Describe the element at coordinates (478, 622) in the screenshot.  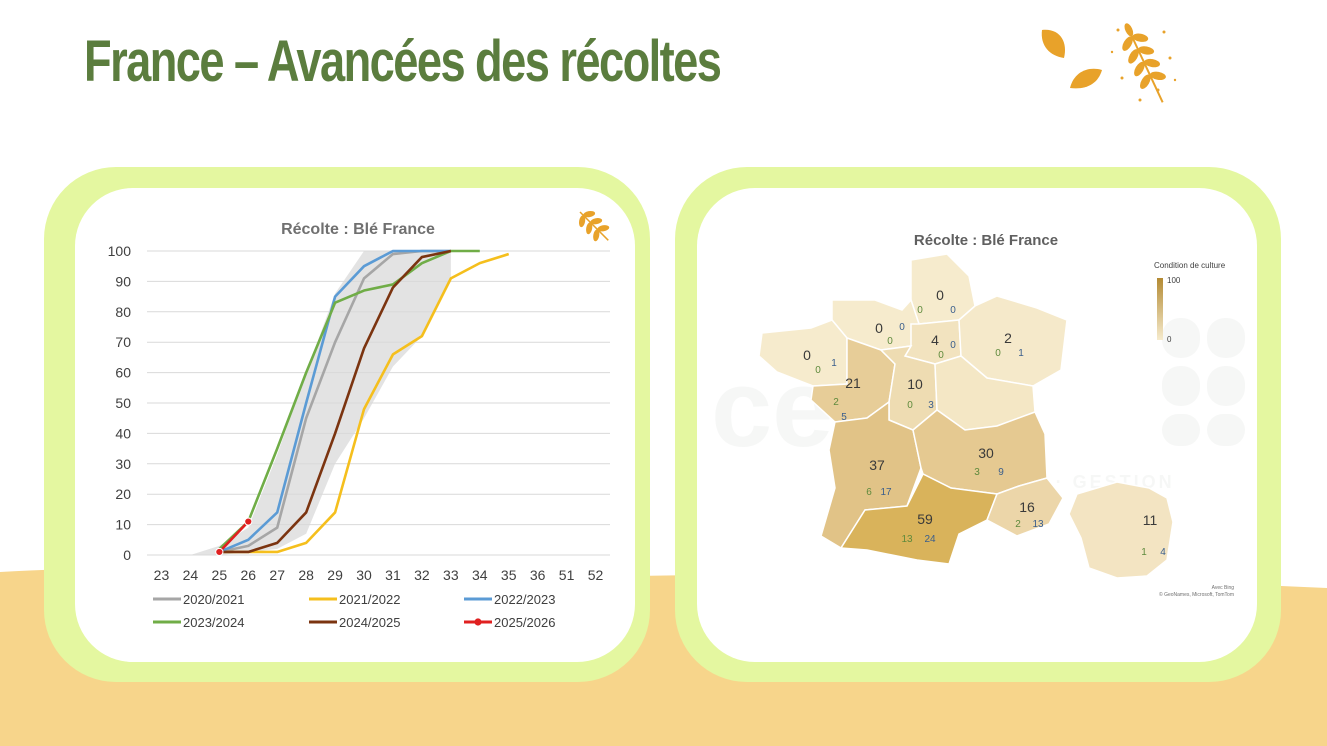
I see `legend-marker` at that location.